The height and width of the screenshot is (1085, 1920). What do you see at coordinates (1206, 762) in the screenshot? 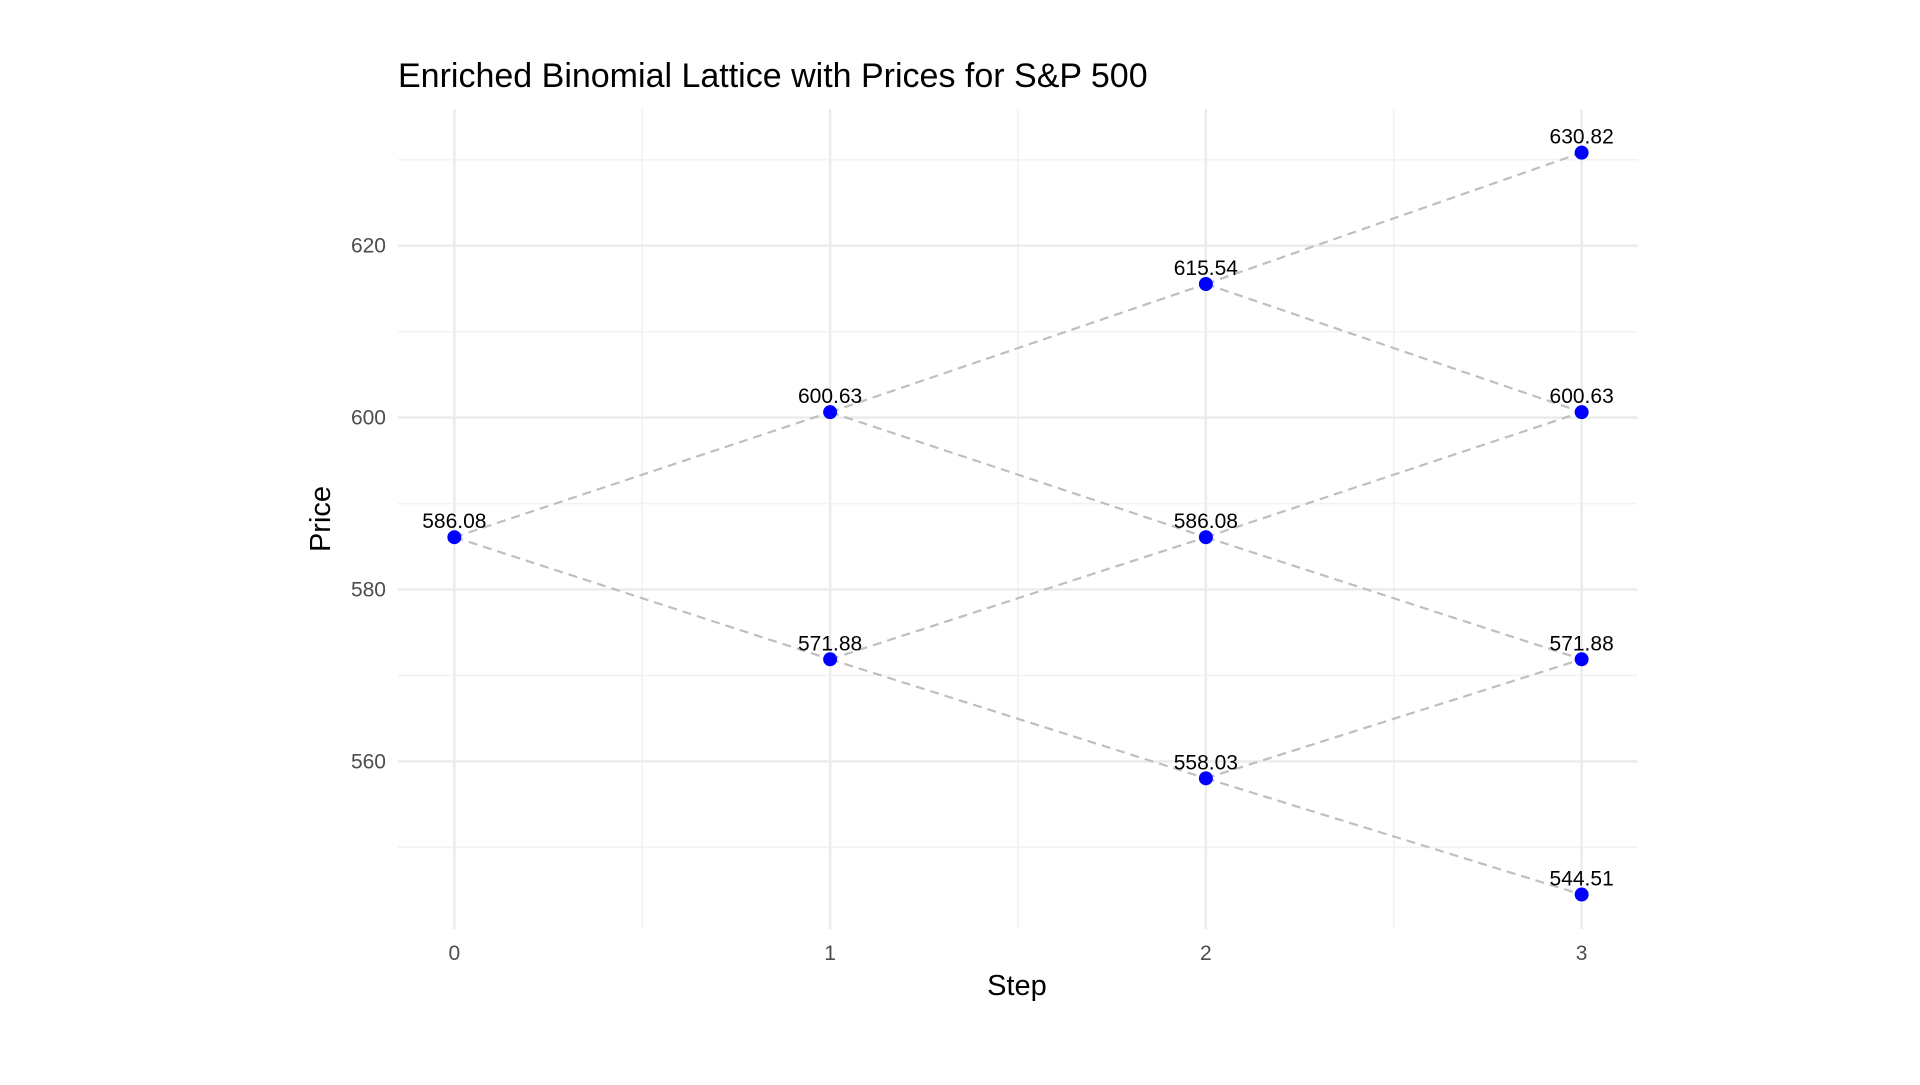
I see `price-label: 558.03` at bounding box center [1206, 762].